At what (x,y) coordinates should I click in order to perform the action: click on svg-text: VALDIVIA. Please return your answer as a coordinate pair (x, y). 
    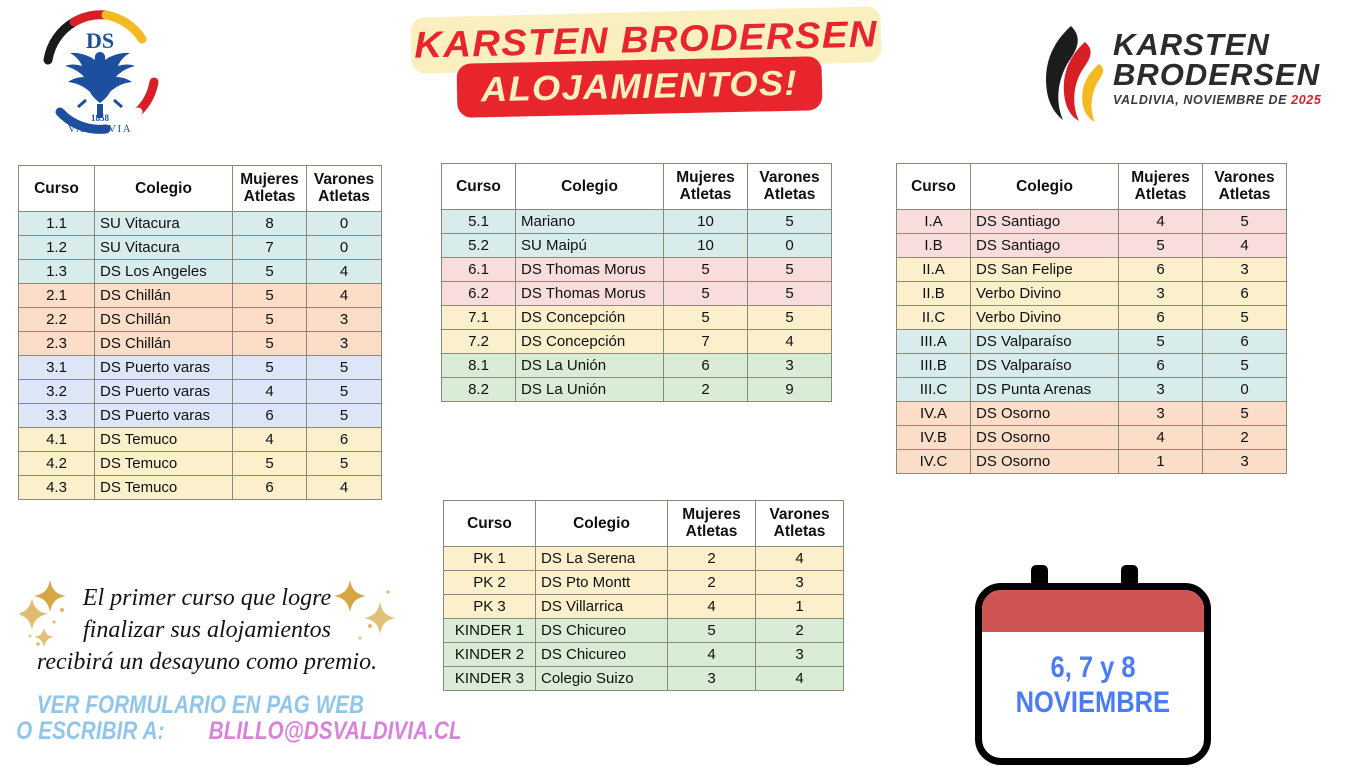
    Looking at the image, I should click on (100, 129).